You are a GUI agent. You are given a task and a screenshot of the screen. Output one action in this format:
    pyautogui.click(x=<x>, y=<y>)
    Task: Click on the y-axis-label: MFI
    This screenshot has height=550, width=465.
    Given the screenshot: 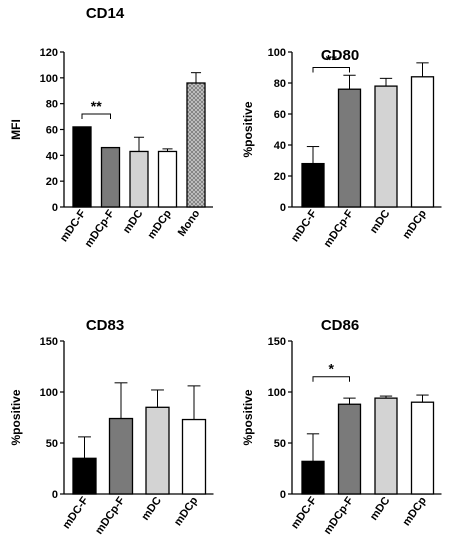 What is the action you would take?
    pyautogui.click(x=16, y=129)
    